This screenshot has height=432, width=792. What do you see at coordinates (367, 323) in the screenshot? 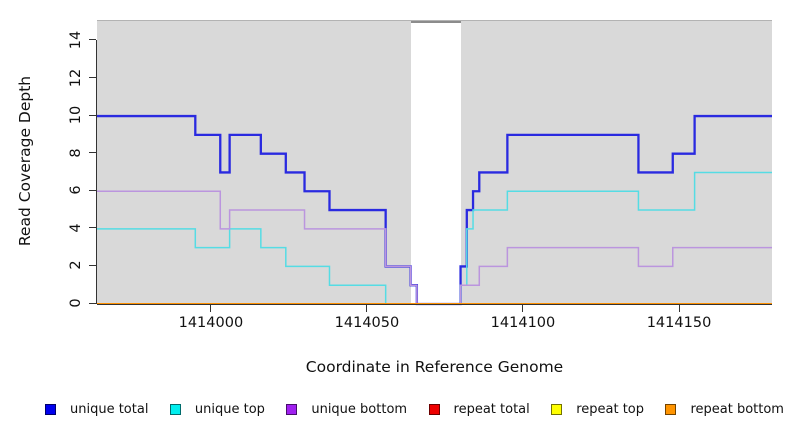
I see `x-tick-label: 1414050` at bounding box center [367, 323].